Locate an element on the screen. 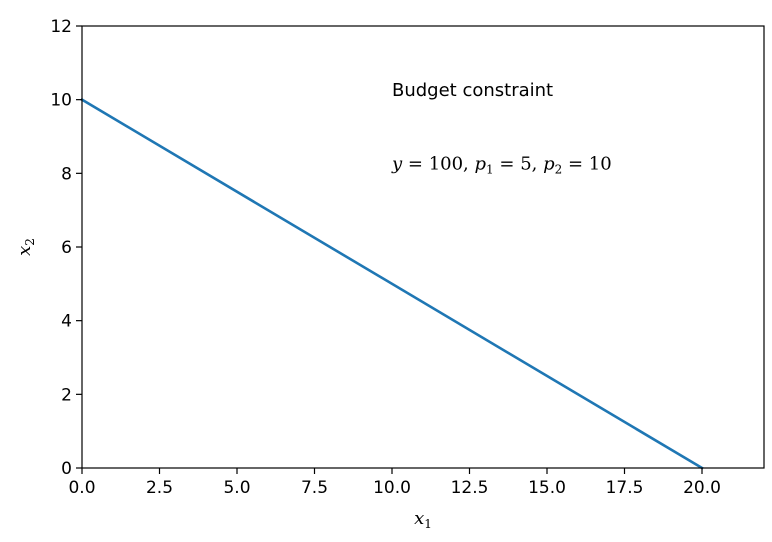 The height and width of the screenshot is (542, 772). x-axis-label-sub: 1 is located at coordinates (428, 524).